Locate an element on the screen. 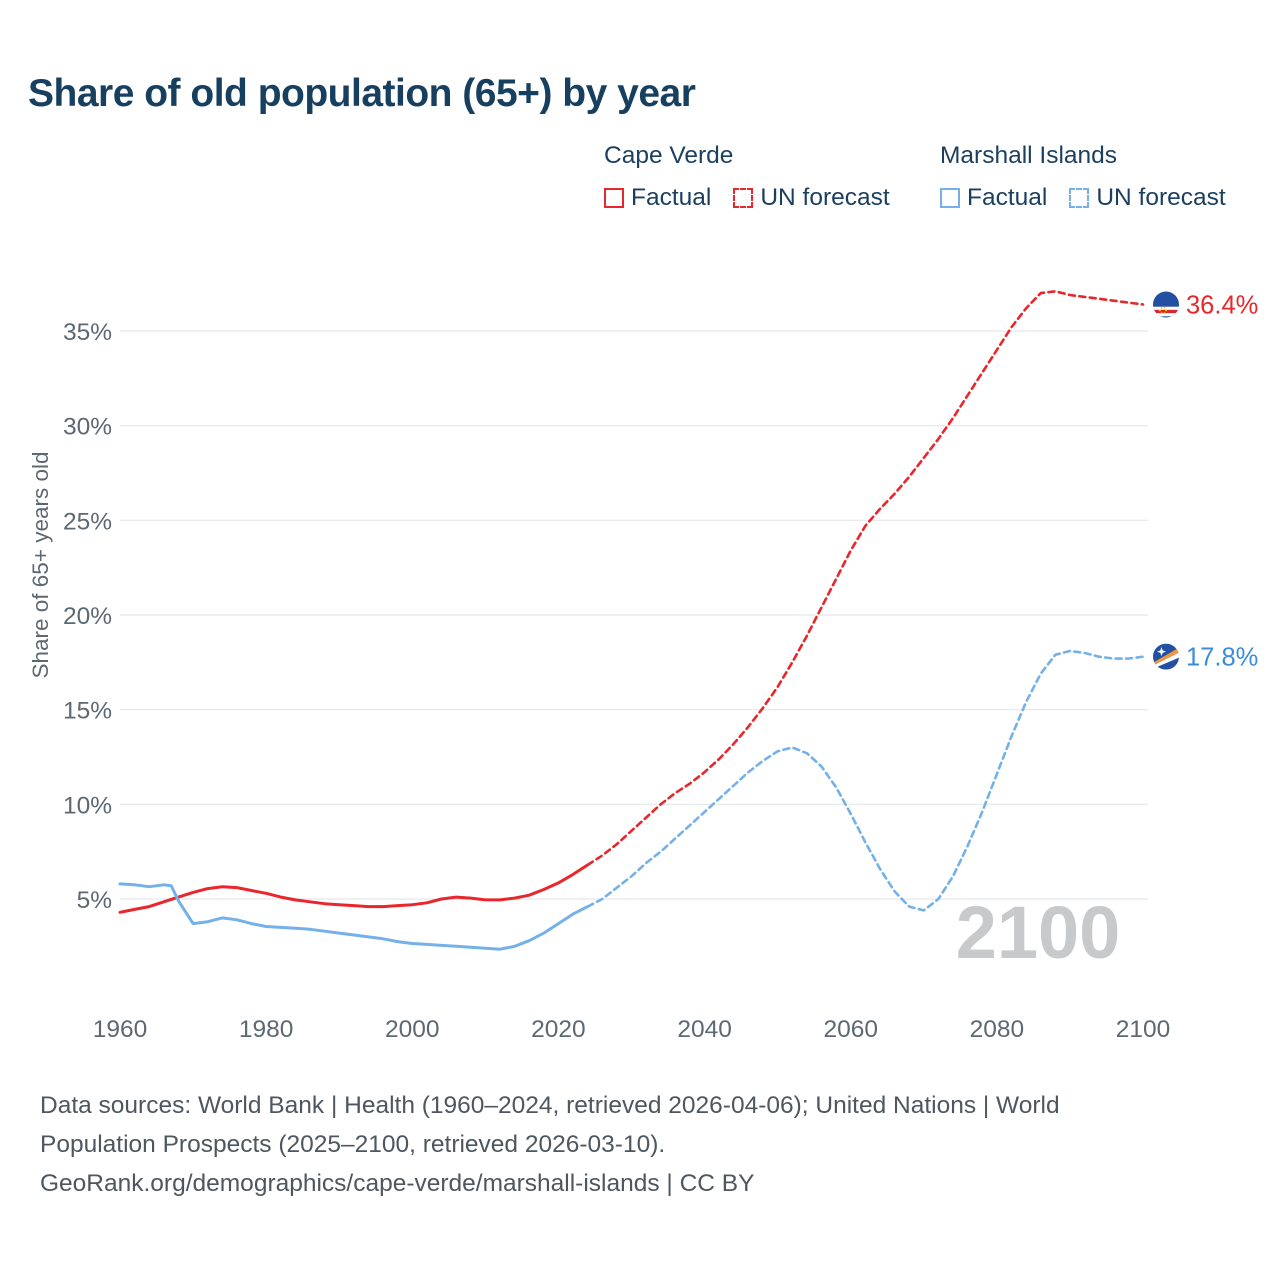 This screenshot has height=1280, width=1280. cape-verde-factual-line is located at coordinates (354, 888).